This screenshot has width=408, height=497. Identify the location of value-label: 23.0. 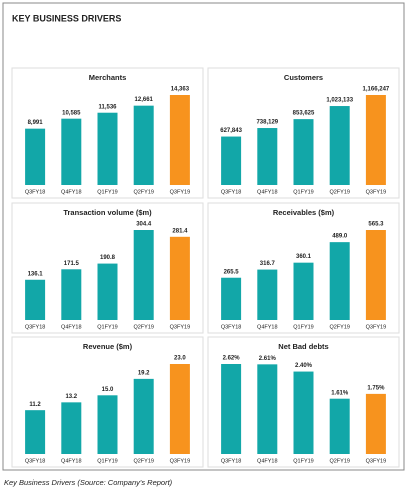
(180, 359).